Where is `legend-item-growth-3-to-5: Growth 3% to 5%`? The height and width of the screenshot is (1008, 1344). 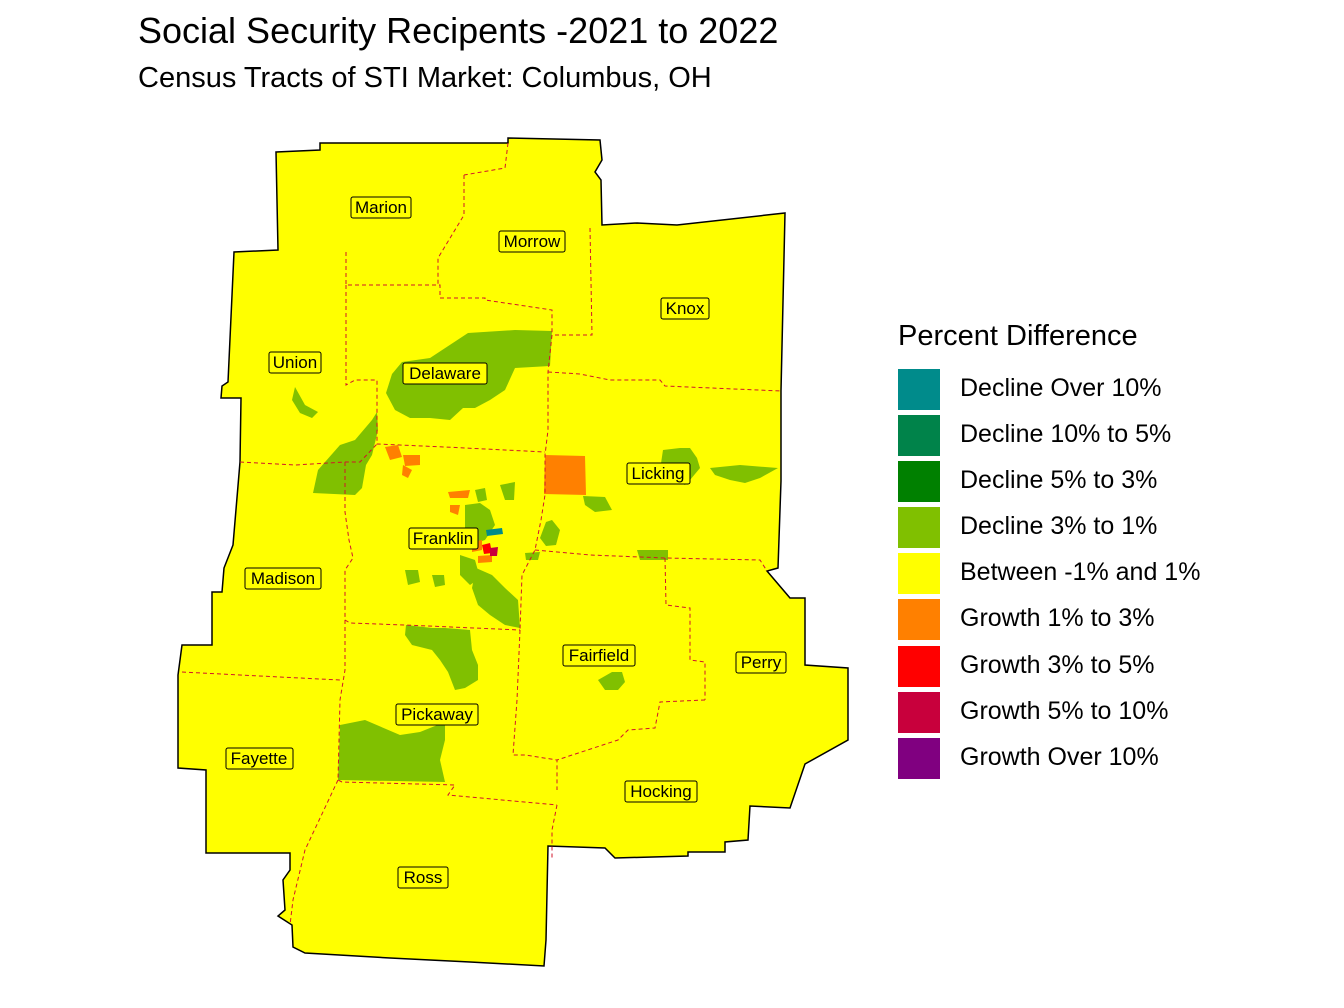
legend-item-growth-3-to-5: Growth 3% to 5% is located at coordinates (1026, 665).